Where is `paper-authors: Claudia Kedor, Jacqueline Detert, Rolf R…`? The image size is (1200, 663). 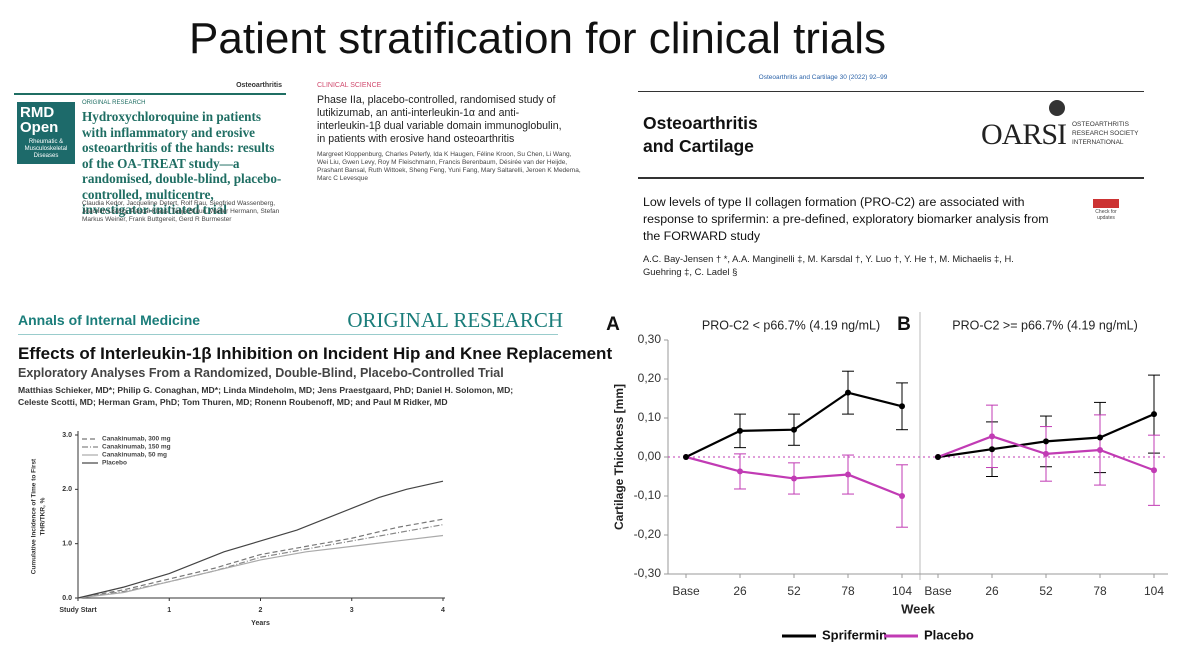
paper-authors: Claudia Kedor, Jacqueline Detert, Rolf R… is located at coordinates (181, 211).